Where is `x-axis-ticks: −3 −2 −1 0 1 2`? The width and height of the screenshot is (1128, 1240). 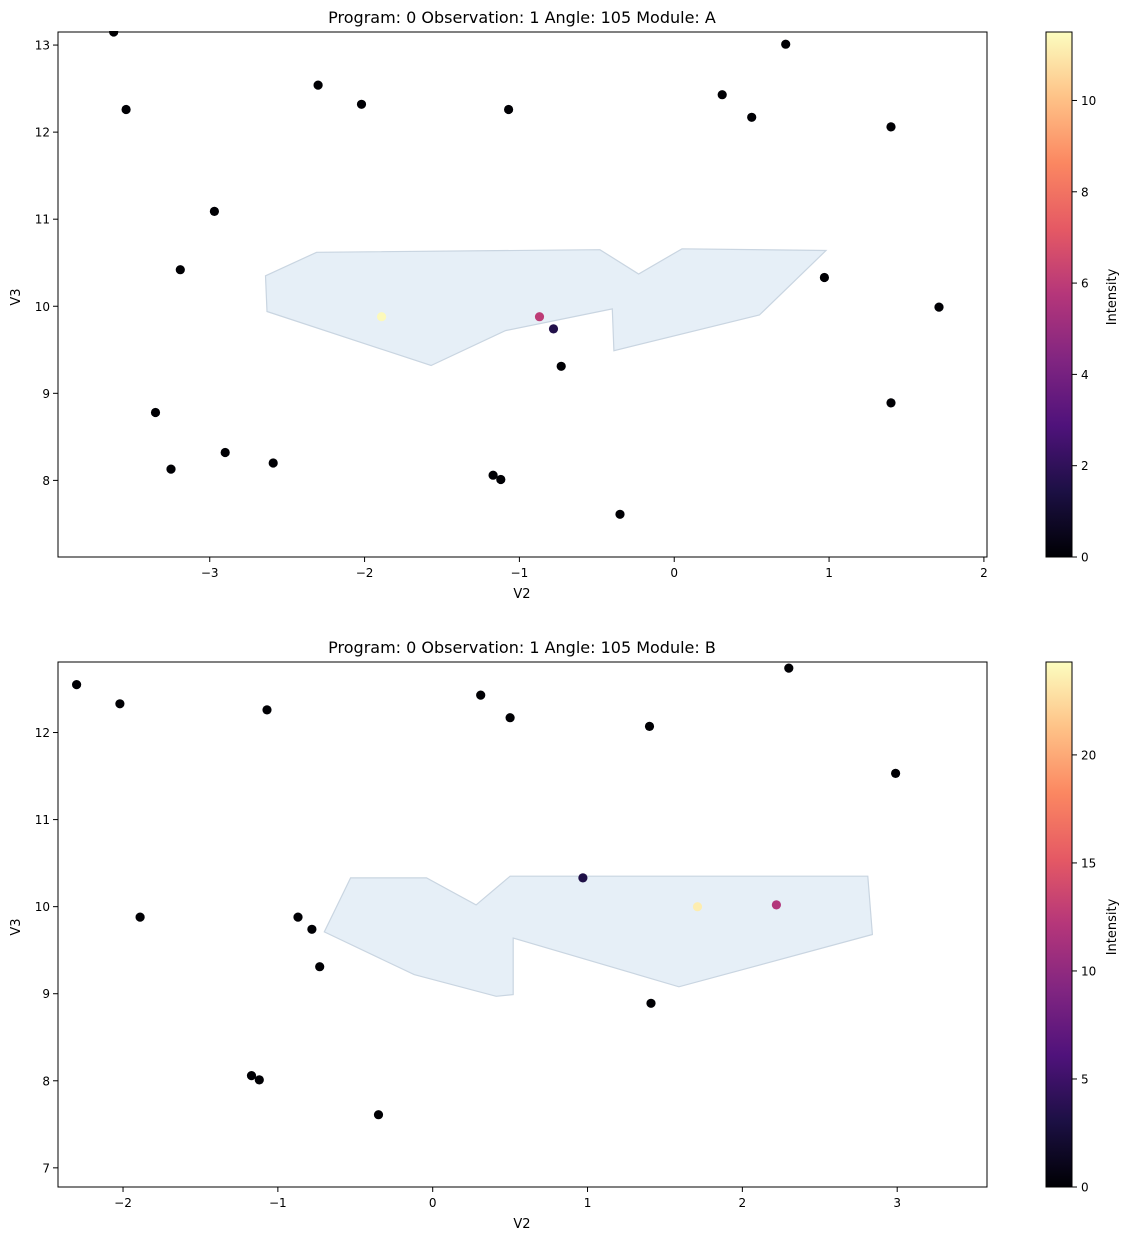
x-axis-ticks: −3 −2 −1 0 1 2 is located at coordinates (594, 568).